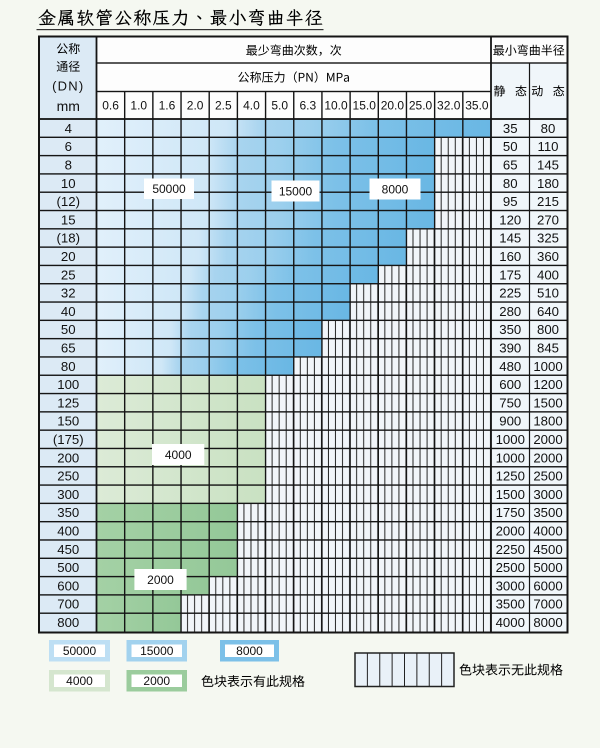 Image resolution: width=600 pixels, height=748 pixels. Describe the element at coordinates (510, 256) in the screenshot. I see `svg-text: 160` at that location.